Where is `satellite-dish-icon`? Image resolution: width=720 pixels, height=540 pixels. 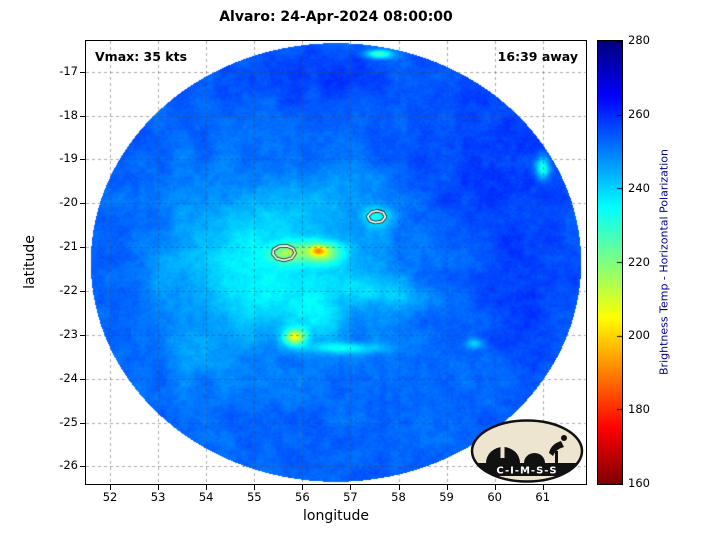
satellite-dish-icon is located at coordinates (556, 448).